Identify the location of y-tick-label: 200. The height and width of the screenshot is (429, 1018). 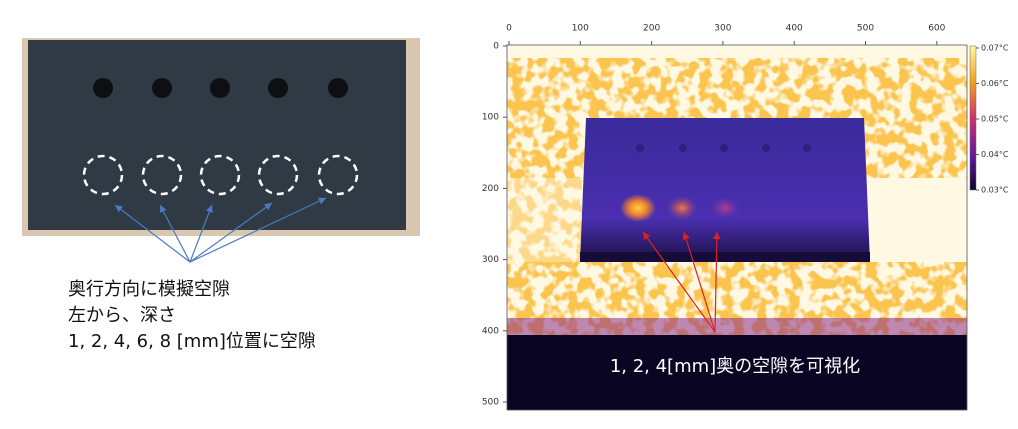
(490, 189).